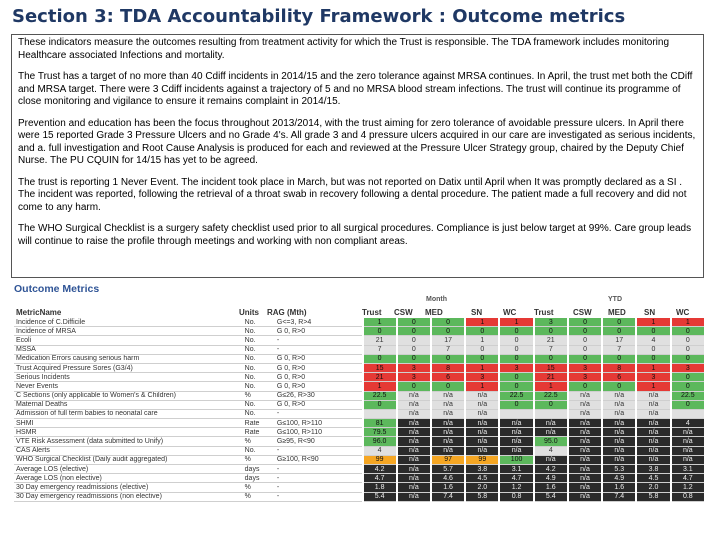 The height and width of the screenshot is (540, 720). What do you see at coordinates (318, 441) in the screenshot?
I see `metric-rag-cell: G≥95, R<90` at bounding box center [318, 441].